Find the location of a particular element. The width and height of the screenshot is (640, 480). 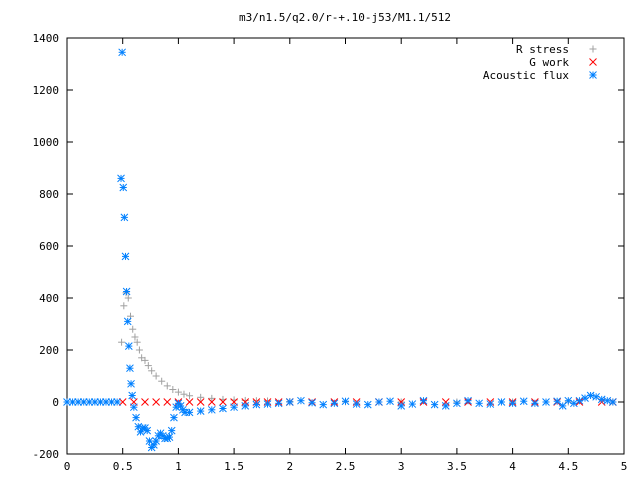

x-tick-label: 2.5 is located at coordinates (346, 466).